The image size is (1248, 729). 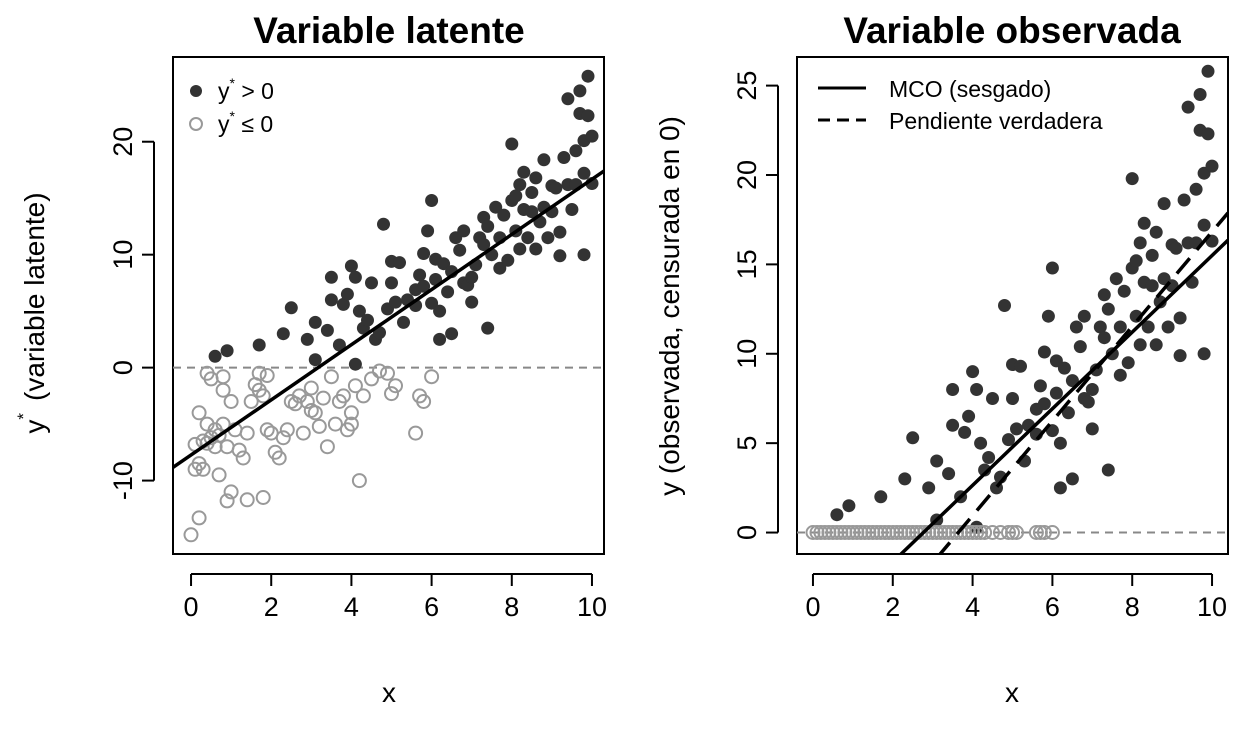 What do you see at coordinates (972, 607) in the screenshot?
I see `observed-x-tick-label: 4` at bounding box center [972, 607].